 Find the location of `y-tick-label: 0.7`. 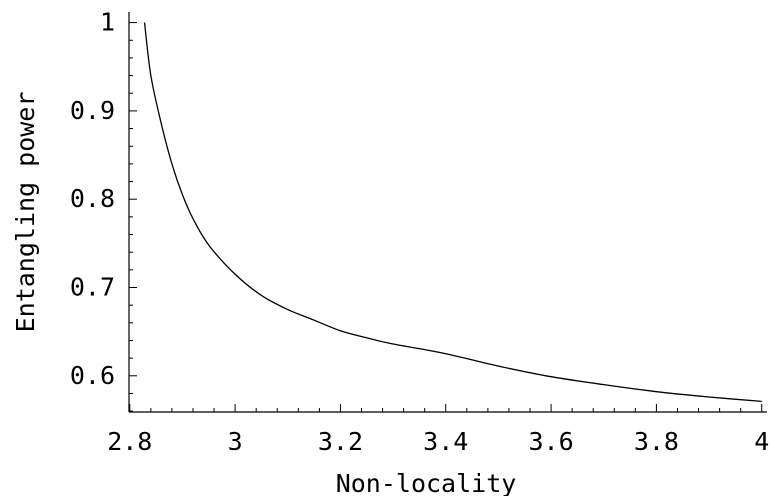

y-tick-label: 0.7 is located at coordinates (92, 286).